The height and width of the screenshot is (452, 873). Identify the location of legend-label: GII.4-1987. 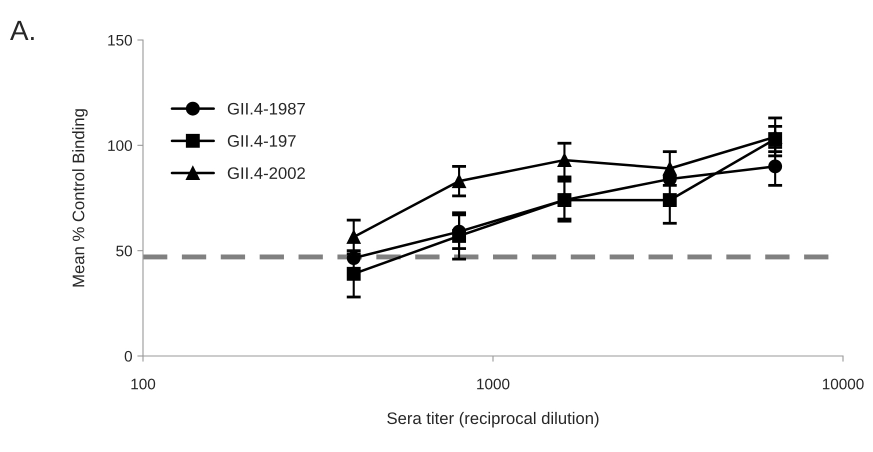
(266, 108).